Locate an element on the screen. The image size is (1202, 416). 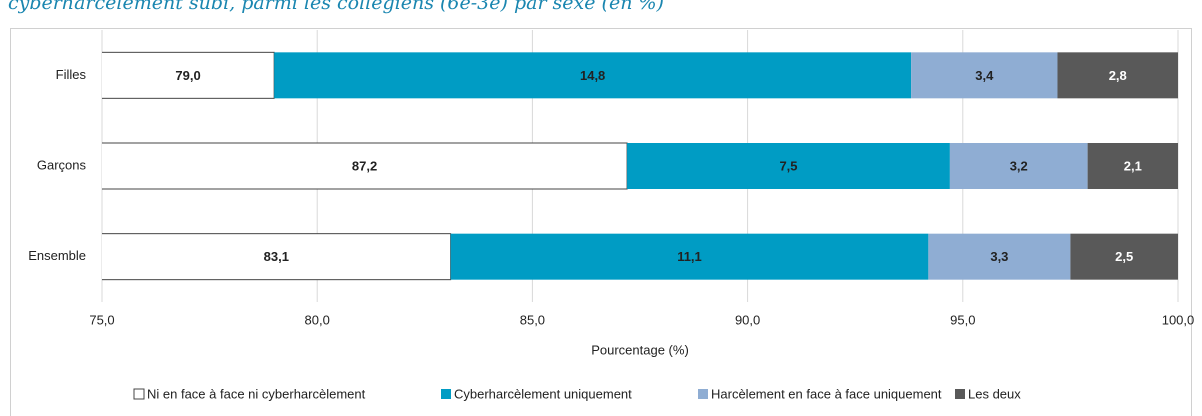
value-label: 14,8 is located at coordinates (592, 75).